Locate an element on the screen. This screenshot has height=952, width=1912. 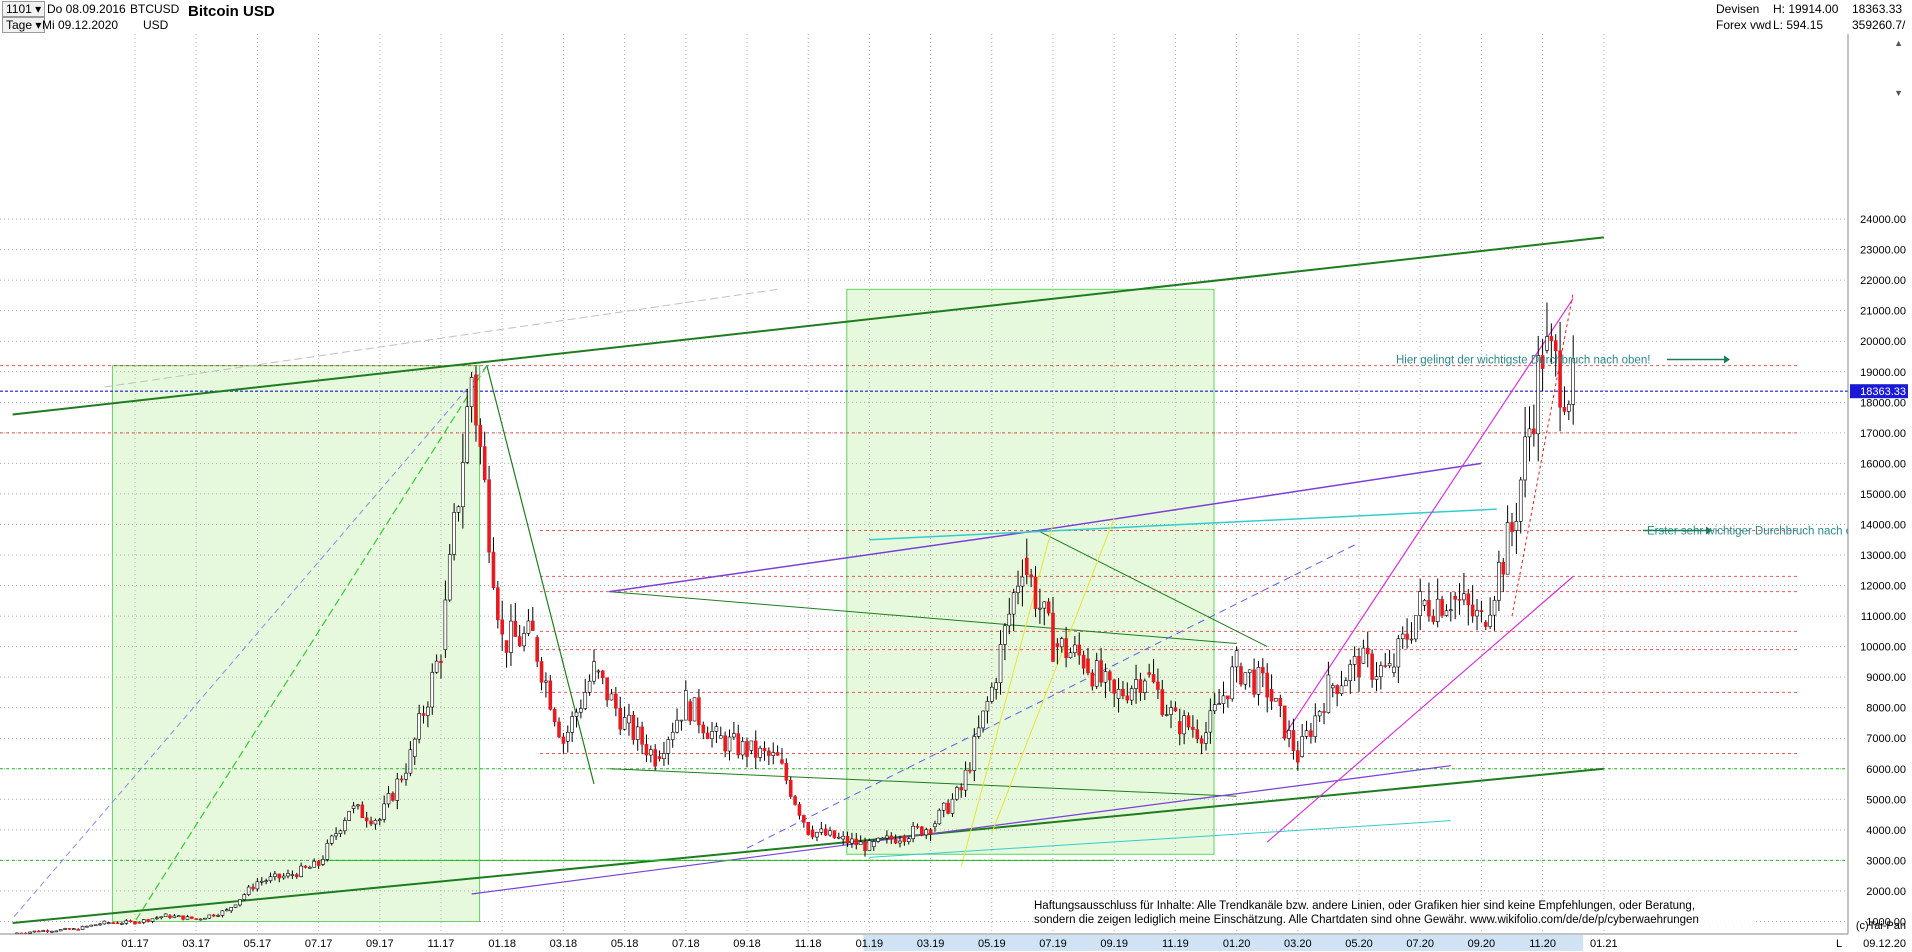
arrow-head-icon is located at coordinates (1727, 359).